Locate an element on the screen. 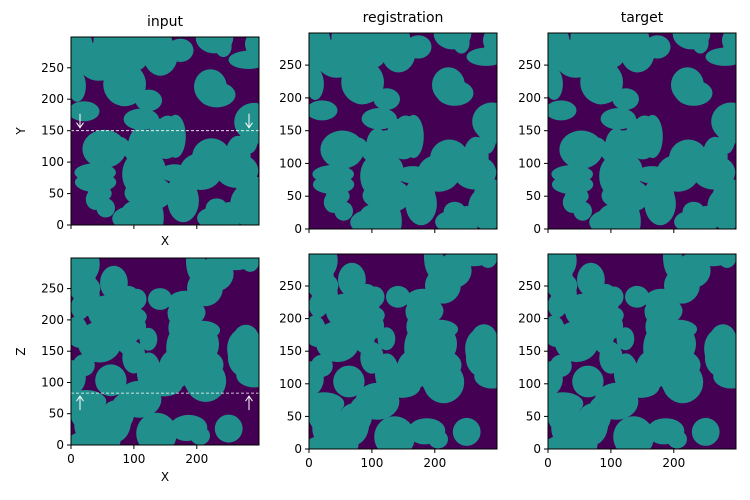 Image resolution: width=750 pixels, height=500 pixels. y-axis-label: Z is located at coordinates (21, 351).